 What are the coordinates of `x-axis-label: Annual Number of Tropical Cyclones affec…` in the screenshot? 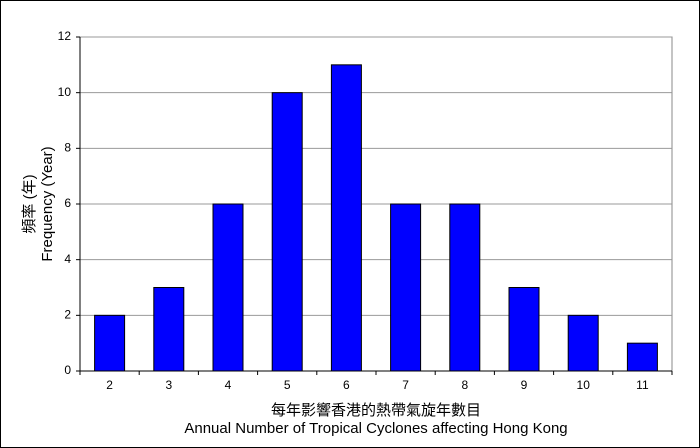 It's located at (375, 428).